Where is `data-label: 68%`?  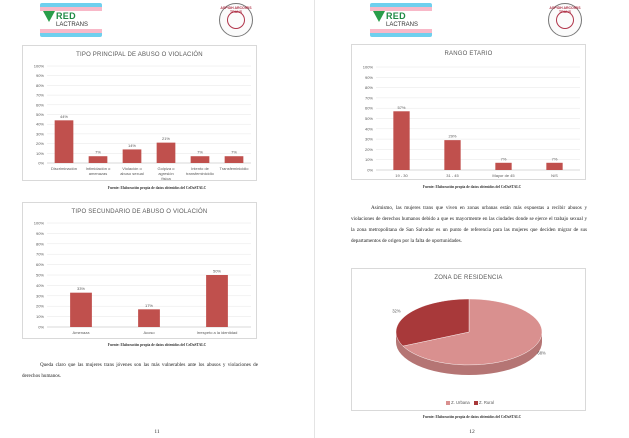 data-label: 68% is located at coordinates (541, 352).